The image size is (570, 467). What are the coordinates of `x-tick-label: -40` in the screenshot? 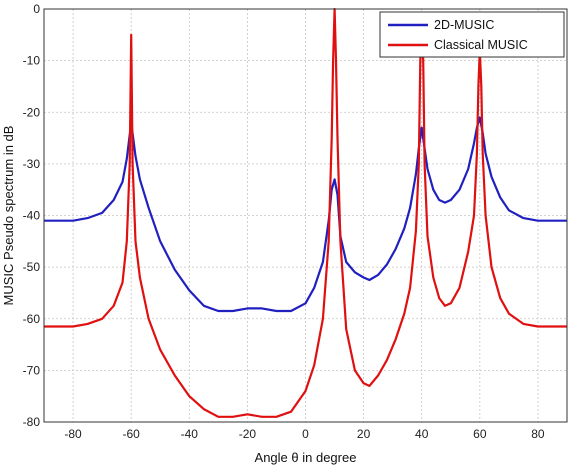 It's located at (190, 434).